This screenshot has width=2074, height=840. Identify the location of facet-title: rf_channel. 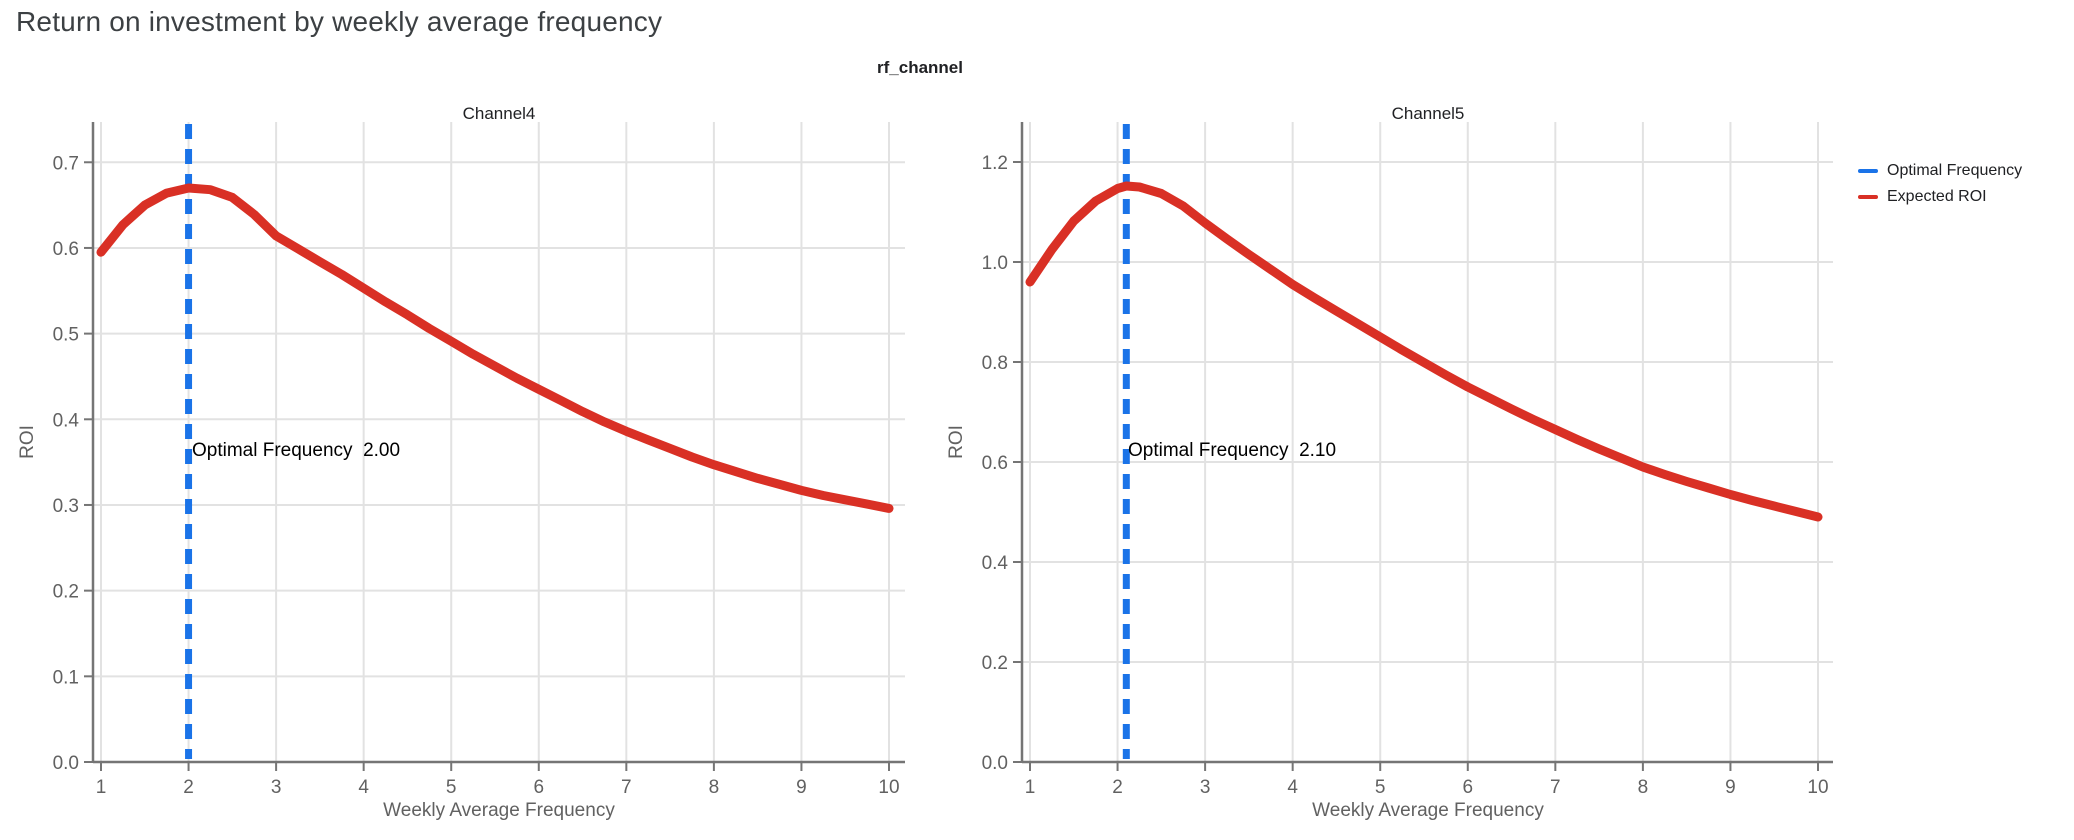
(920, 67).